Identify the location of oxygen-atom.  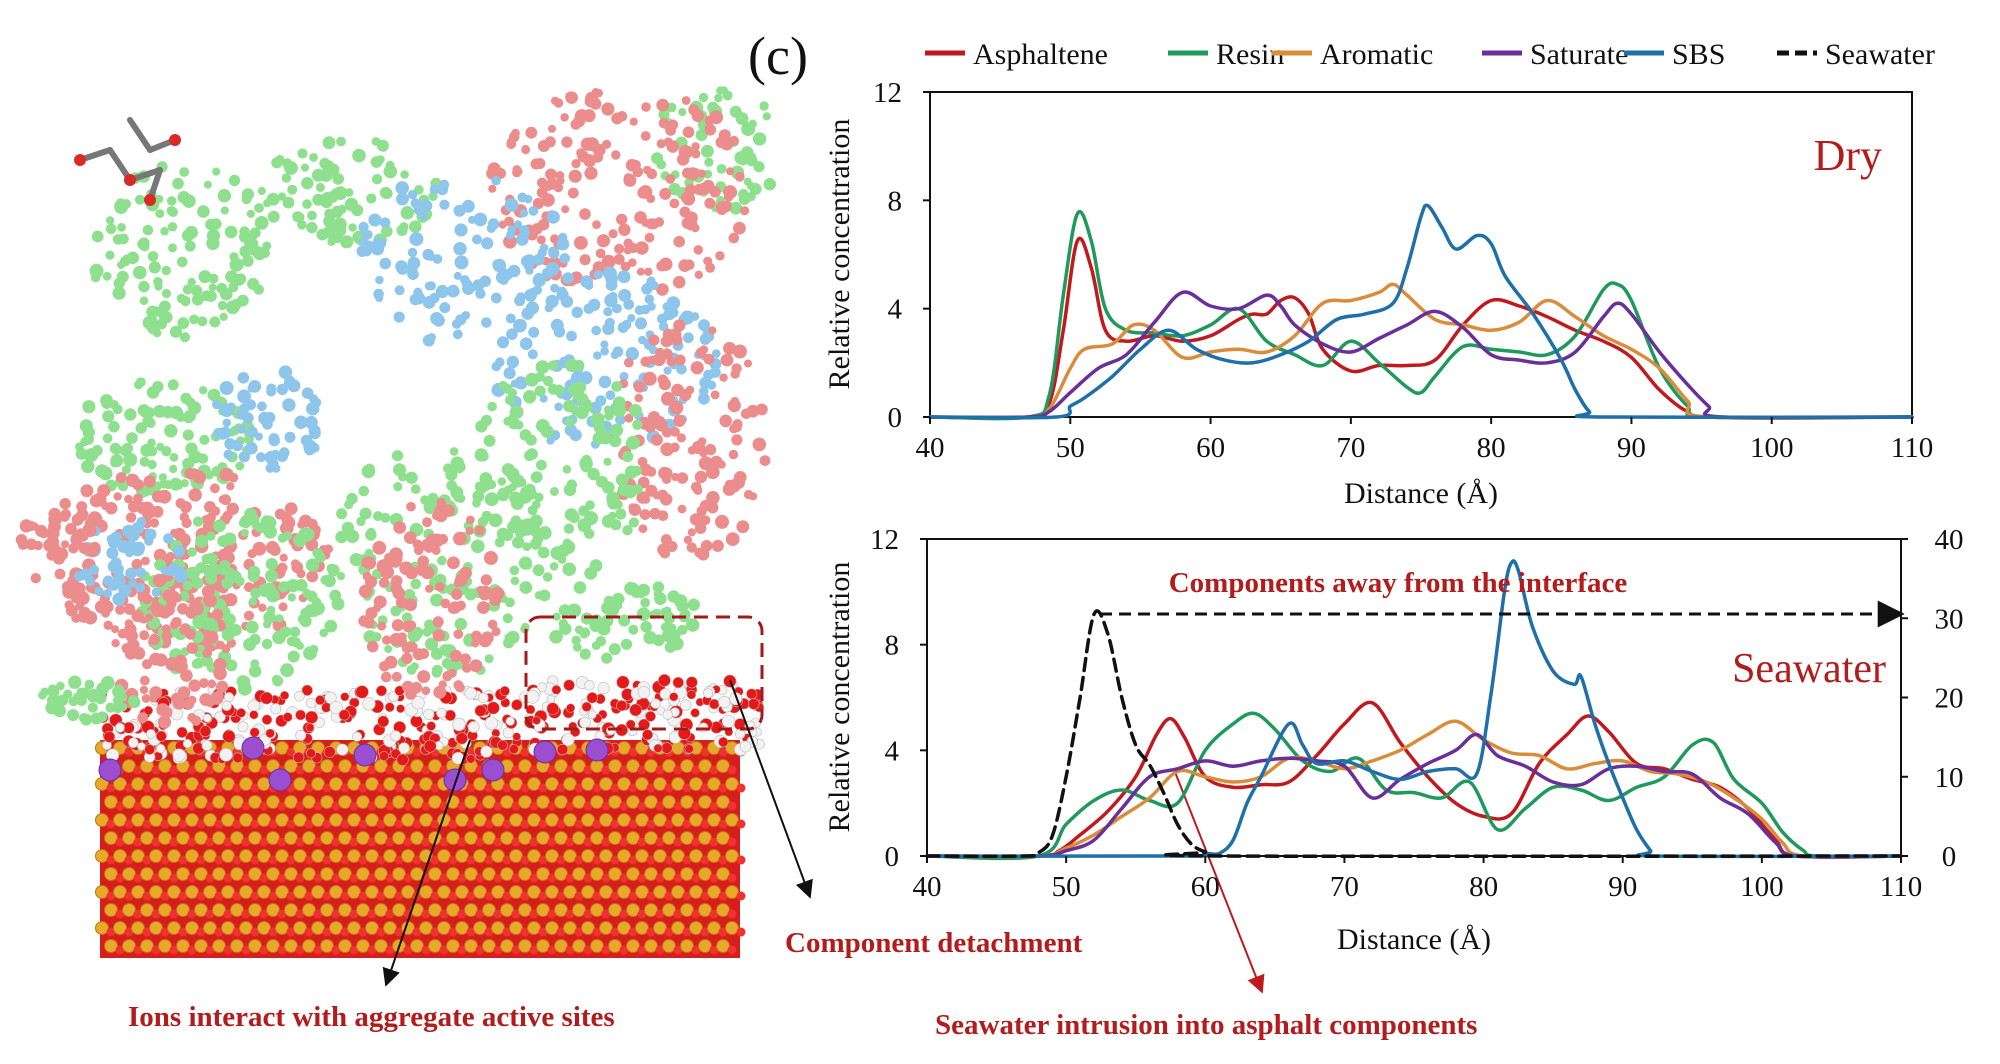
(741, 932).